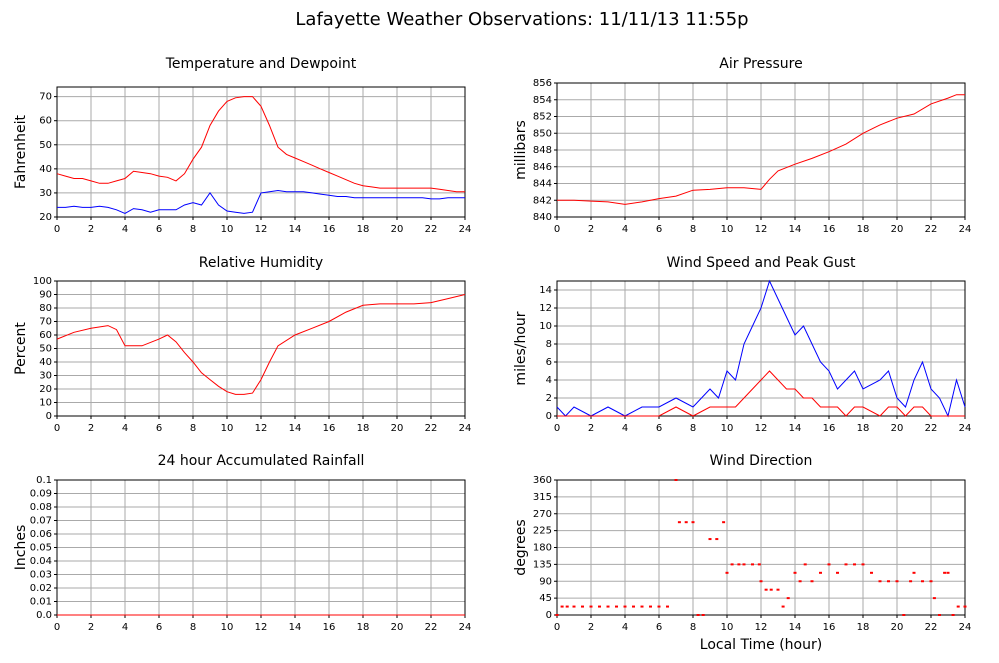  What do you see at coordinates (45, 97) in the screenshot?
I see `y-tick-label: 70` at bounding box center [45, 97].